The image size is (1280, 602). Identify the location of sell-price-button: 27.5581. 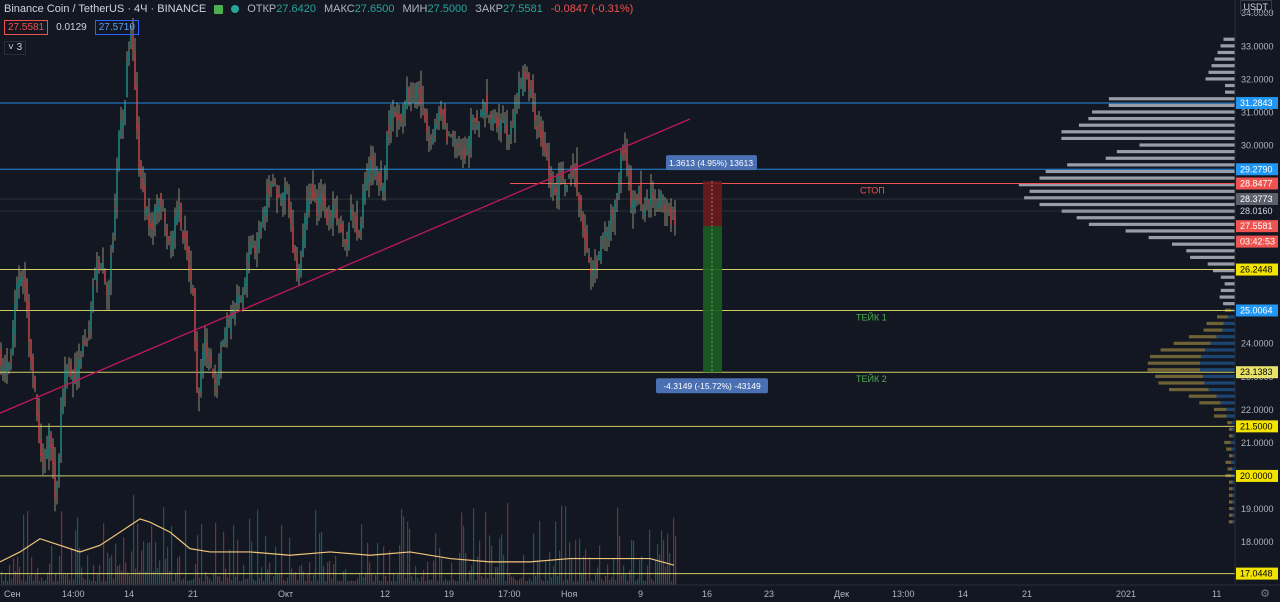
(26, 27).